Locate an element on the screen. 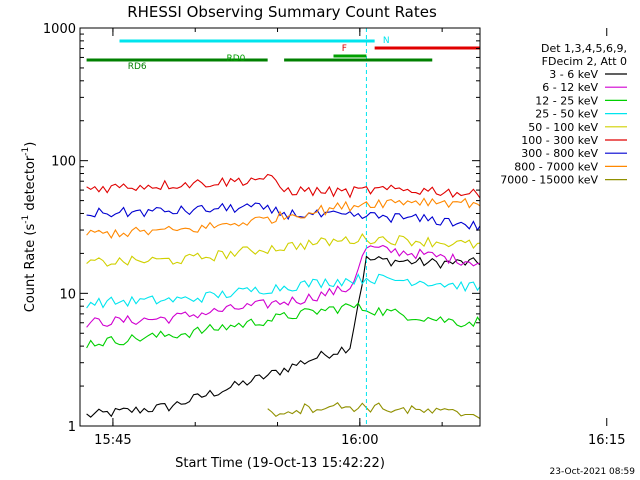 The height and width of the screenshot is (480, 640). y-tick-label-2: 100 is located at coordinates (63, 162).